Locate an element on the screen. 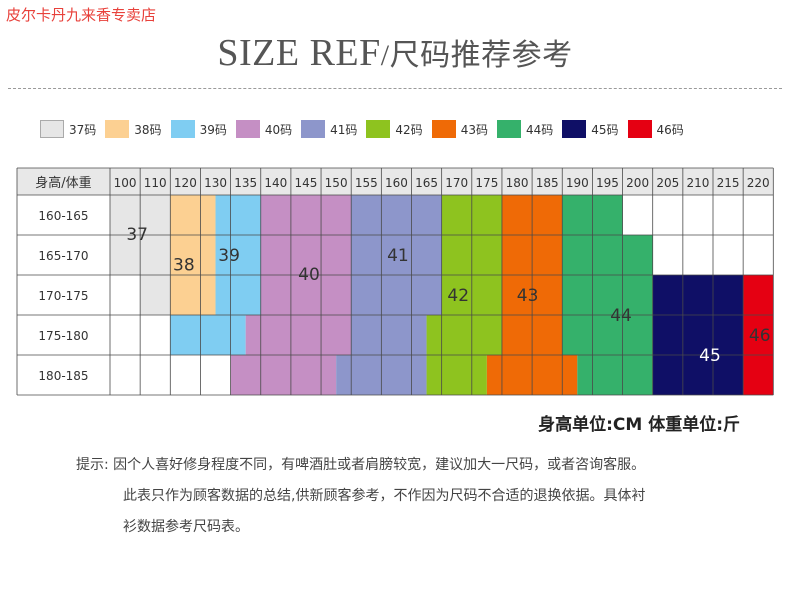  title-main: SIZE REF is located at coordinates (299, 53).